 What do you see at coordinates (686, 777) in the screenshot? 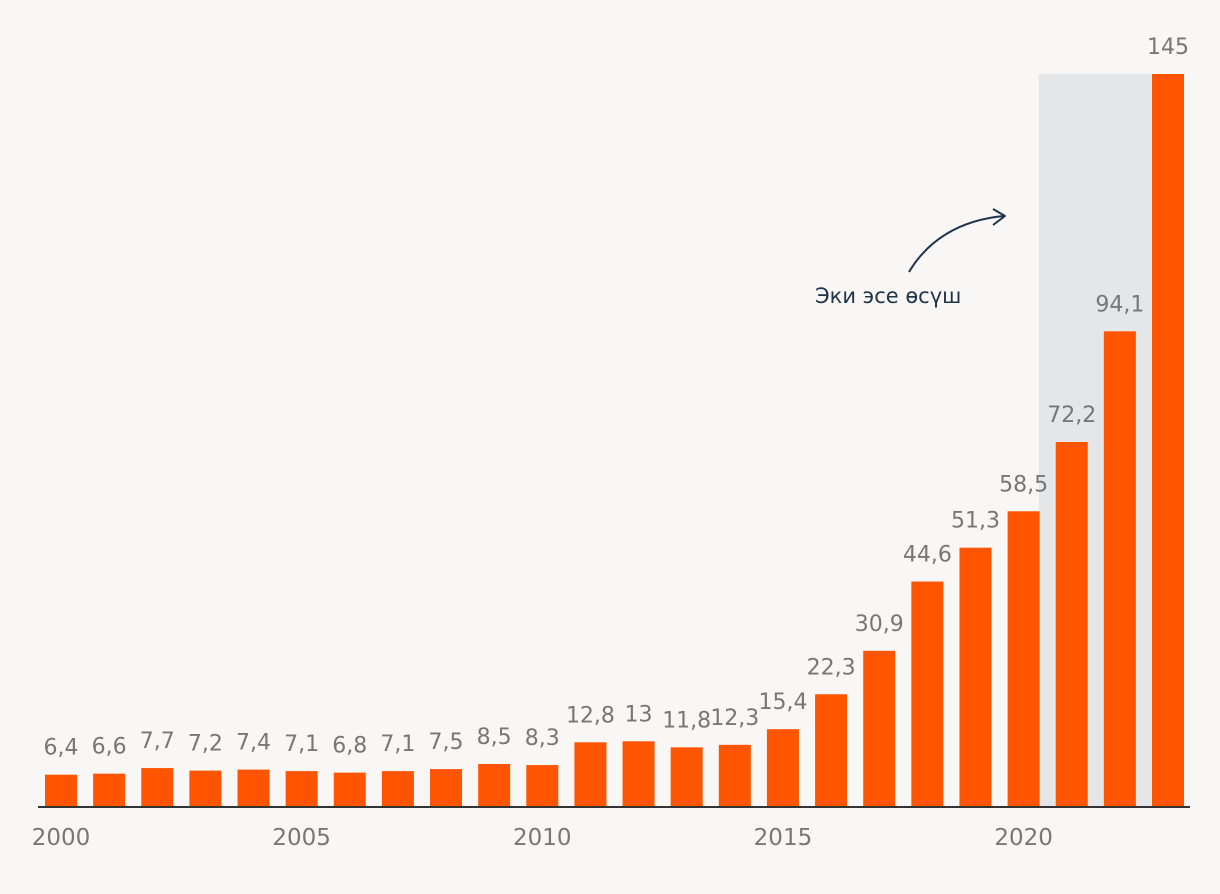
I see `bar-2013` at bounding box center [686, 777].